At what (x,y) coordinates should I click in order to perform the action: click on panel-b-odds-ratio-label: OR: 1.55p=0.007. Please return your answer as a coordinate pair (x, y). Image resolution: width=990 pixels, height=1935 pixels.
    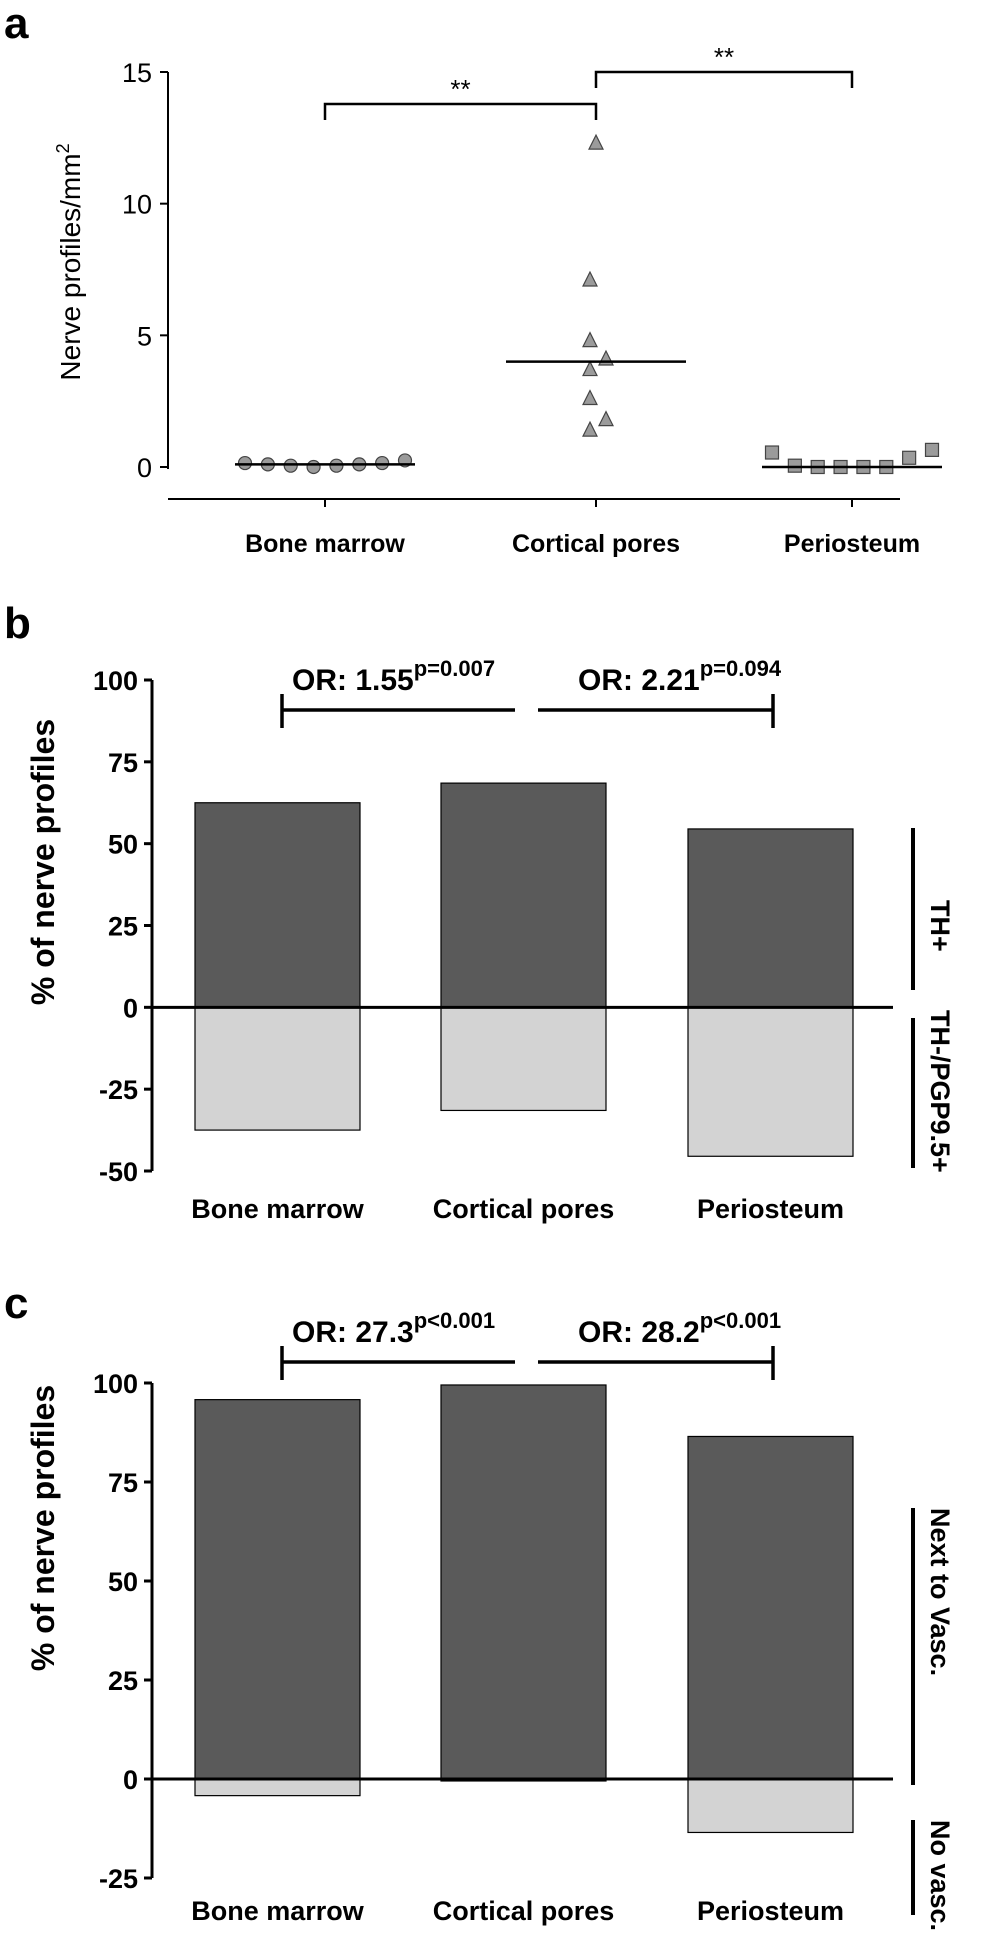
    Looking at the image, I should click on (393, 676).